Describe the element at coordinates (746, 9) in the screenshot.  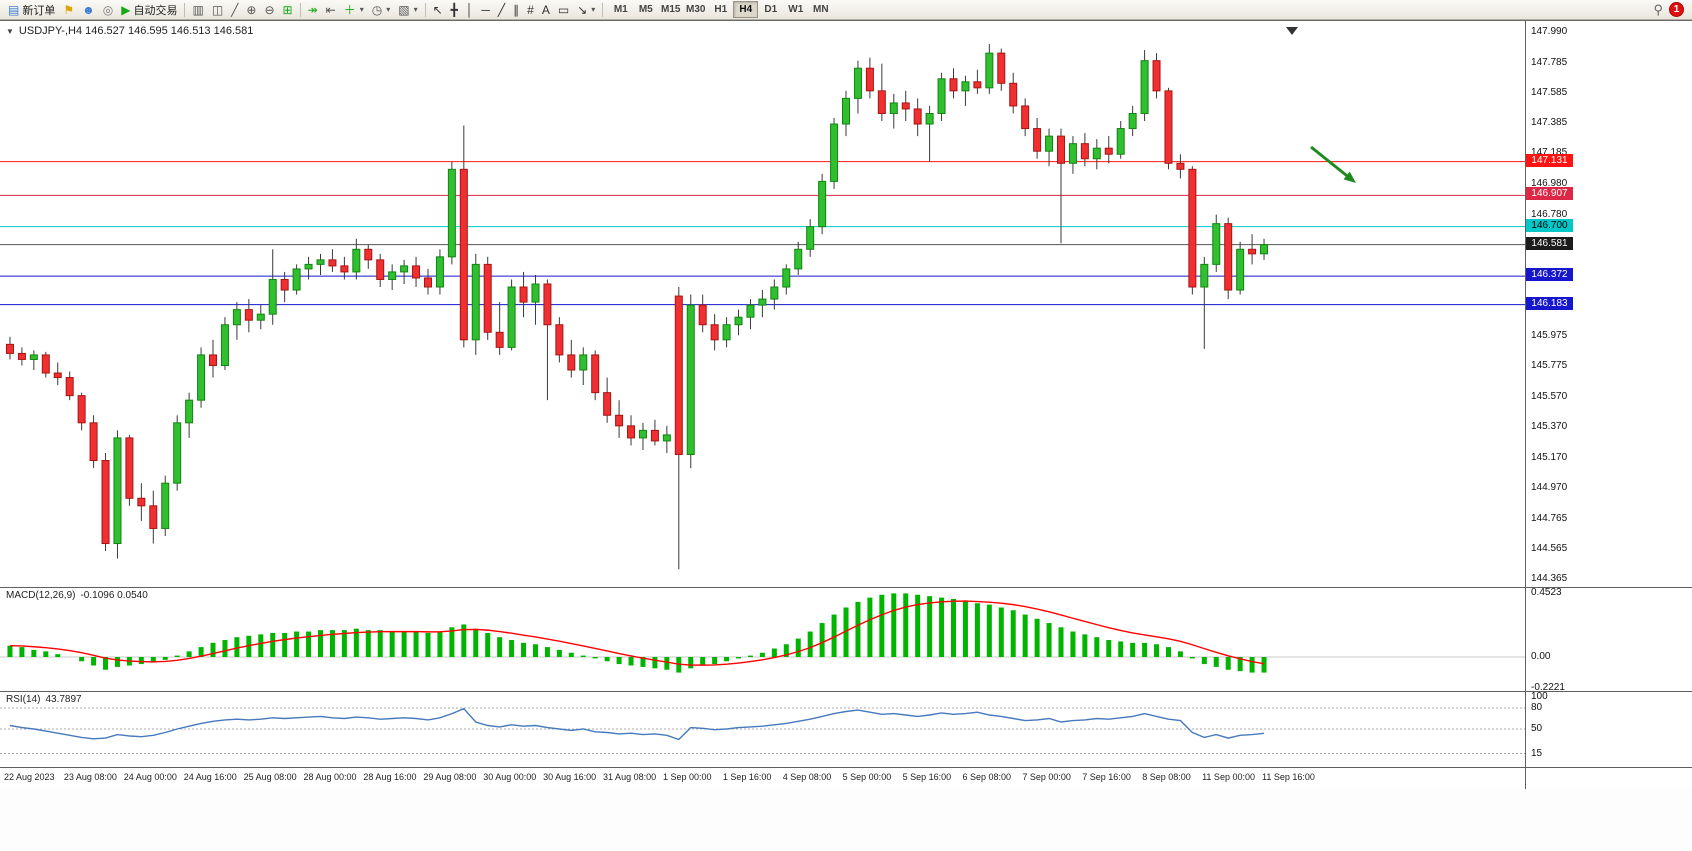
I see `timeframe-h4-button: H4` at that location.